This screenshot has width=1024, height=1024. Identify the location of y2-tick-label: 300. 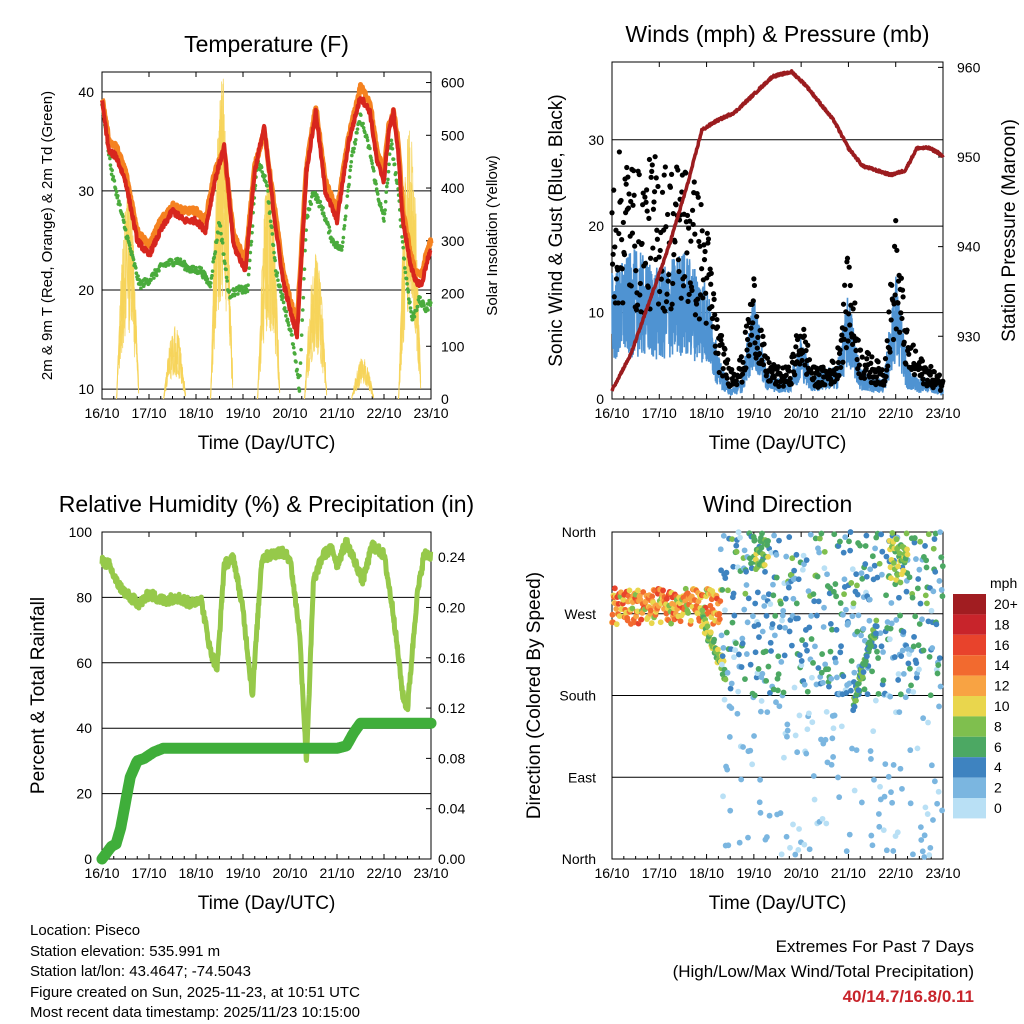
(453, 241).